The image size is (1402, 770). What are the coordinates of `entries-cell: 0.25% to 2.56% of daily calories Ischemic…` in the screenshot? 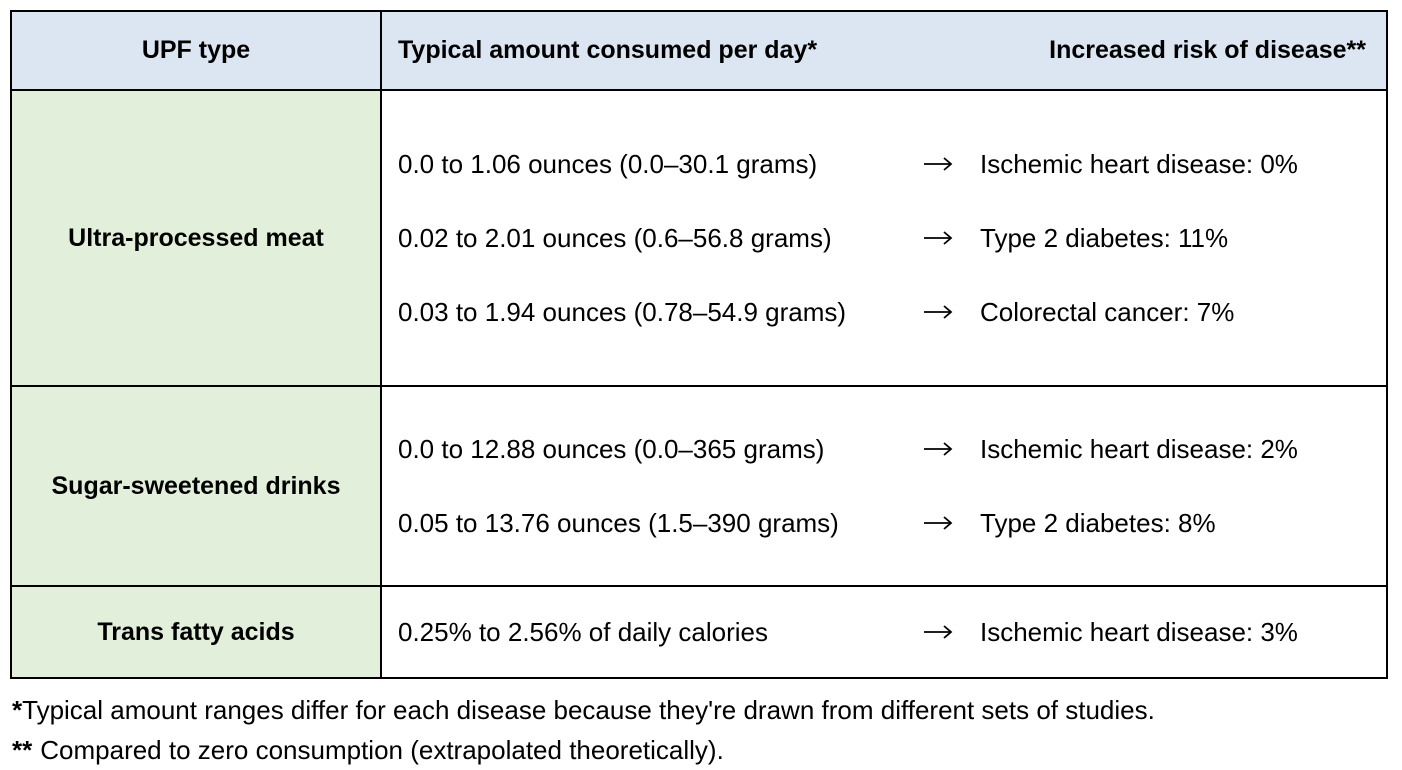 It's located at (884, 632).